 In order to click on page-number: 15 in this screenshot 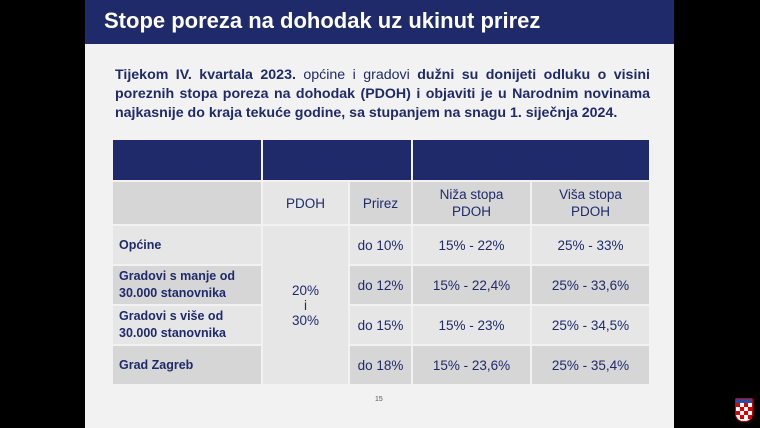, I will do `click(379, 399)`.